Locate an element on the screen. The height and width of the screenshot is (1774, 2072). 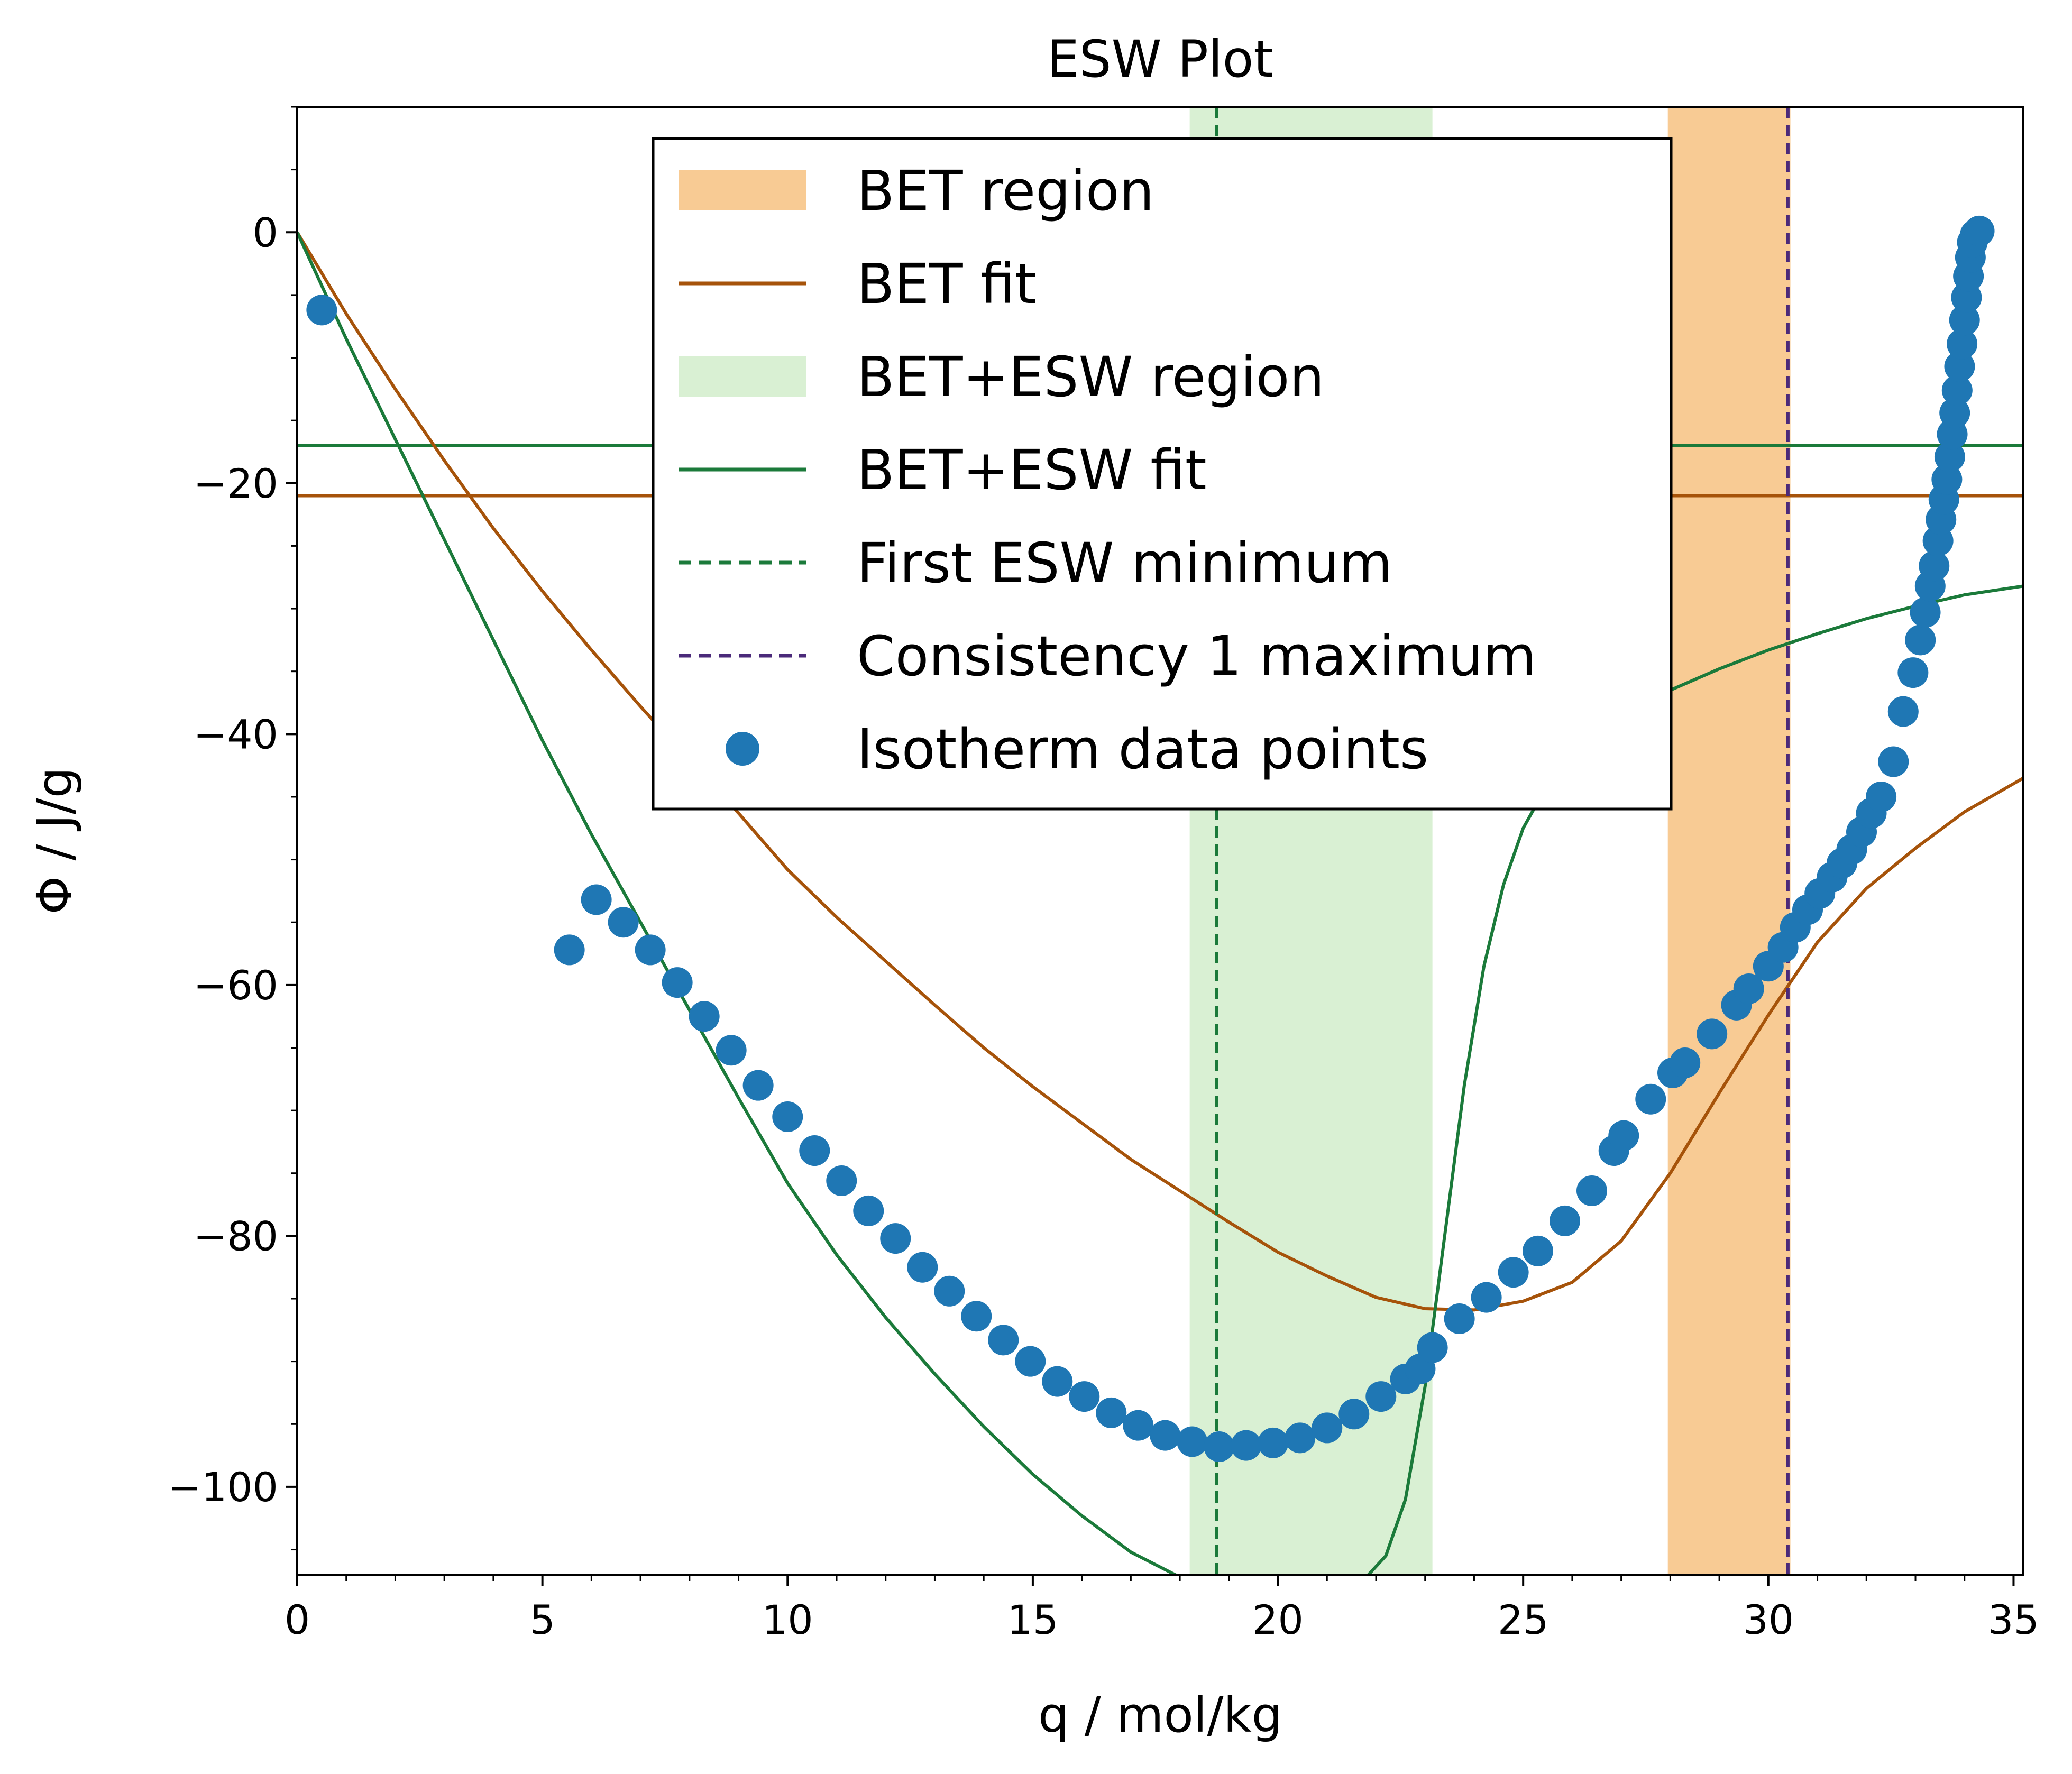
x-tick-label-3: 10 is located at coordinates (788, 1619).